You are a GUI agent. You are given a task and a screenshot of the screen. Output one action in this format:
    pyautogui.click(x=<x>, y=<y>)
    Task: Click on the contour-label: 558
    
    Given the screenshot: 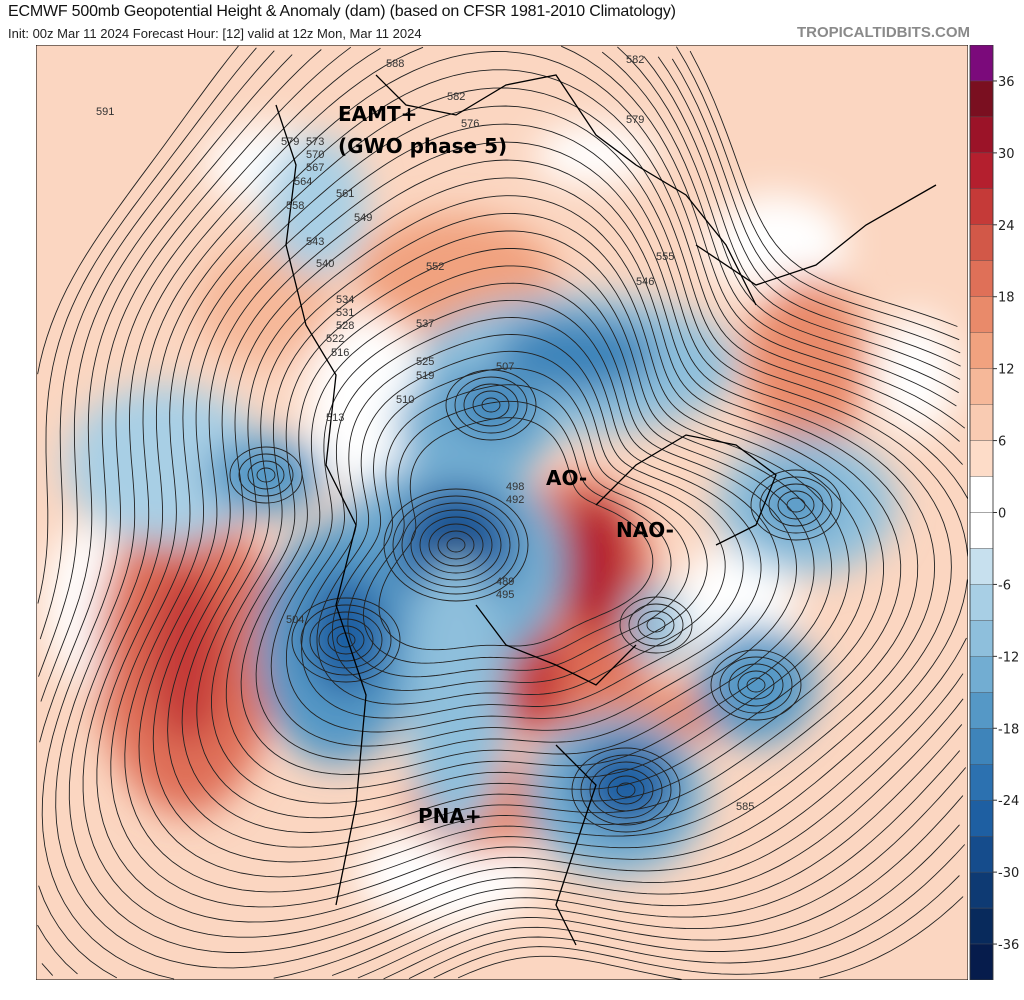 What is the action you would take?
    pyautogui.click(x=295, y=206)
    